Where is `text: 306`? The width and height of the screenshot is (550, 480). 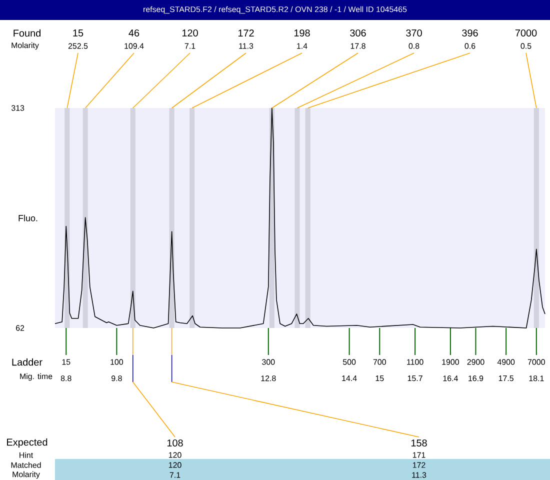 text: 306 is located at coordinates (358, 33).